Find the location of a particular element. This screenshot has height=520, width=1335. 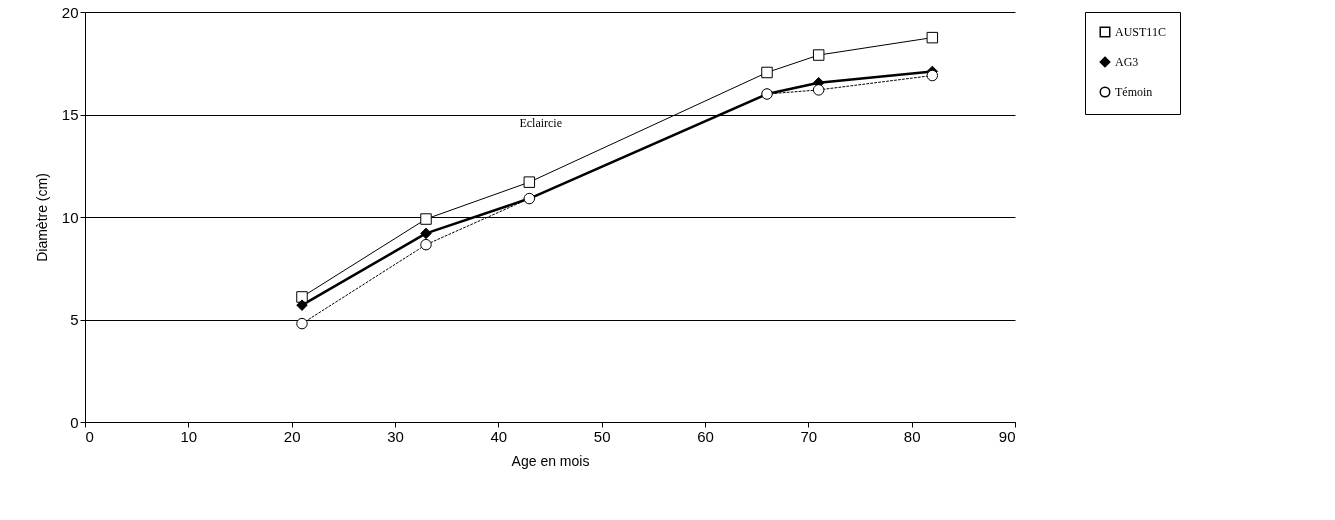

y-tick-label: 10 is located at coordinates (70, 217).